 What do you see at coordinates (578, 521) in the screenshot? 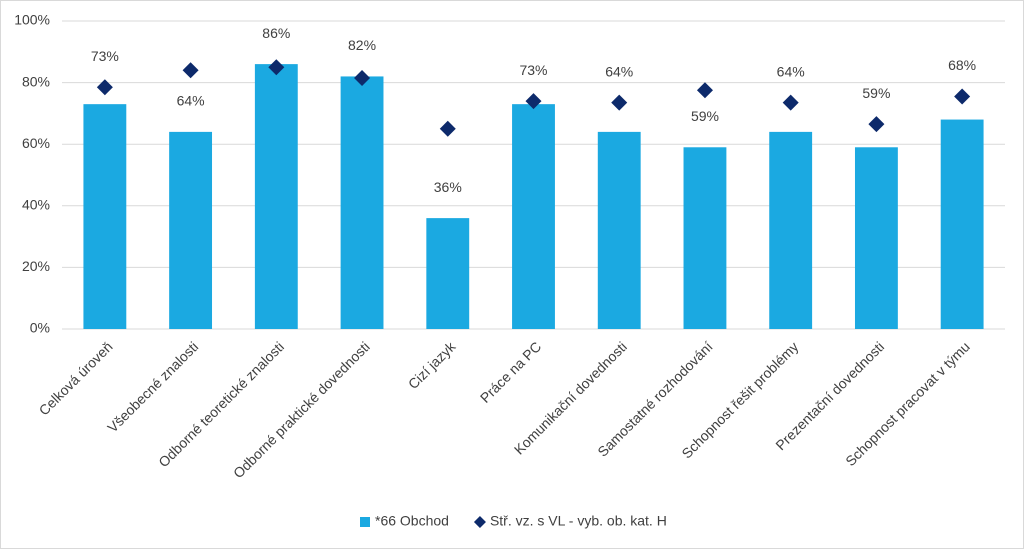
I see `legend-label: Stř. vz. s VL - vyb. ob. kat. H` at bounding box center [578, 521].